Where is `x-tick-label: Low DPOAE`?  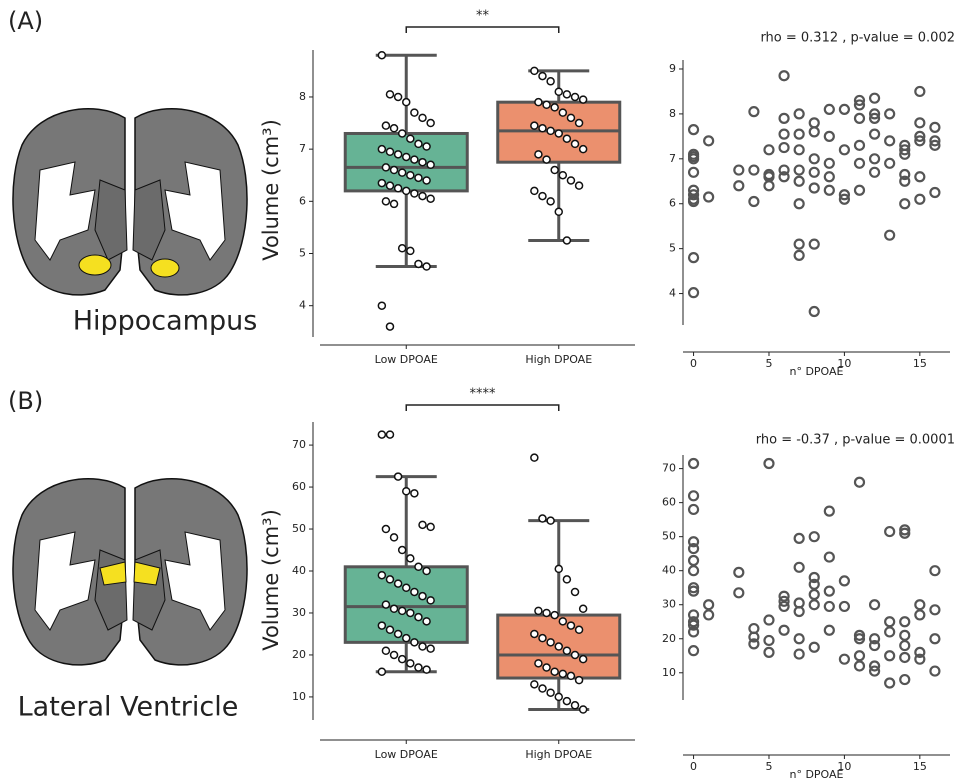
x-tick-label: Low DPOAE is located at coordinates (406, 359).